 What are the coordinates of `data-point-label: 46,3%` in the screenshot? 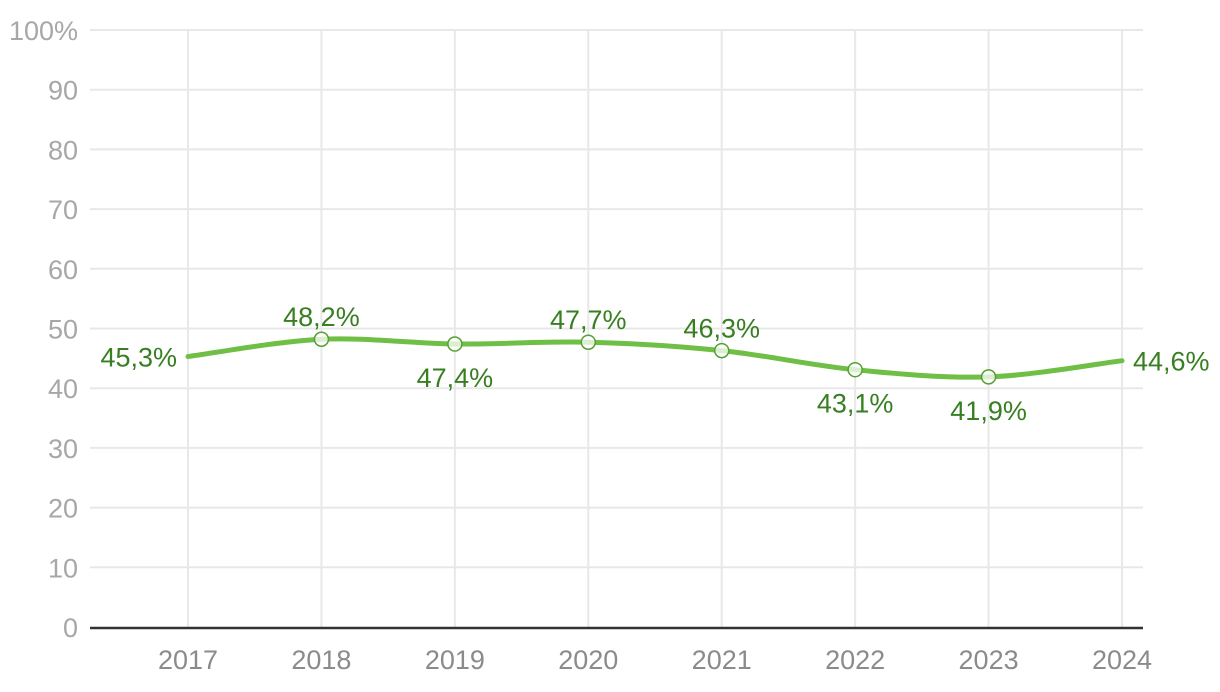 It's located at (721, 329).